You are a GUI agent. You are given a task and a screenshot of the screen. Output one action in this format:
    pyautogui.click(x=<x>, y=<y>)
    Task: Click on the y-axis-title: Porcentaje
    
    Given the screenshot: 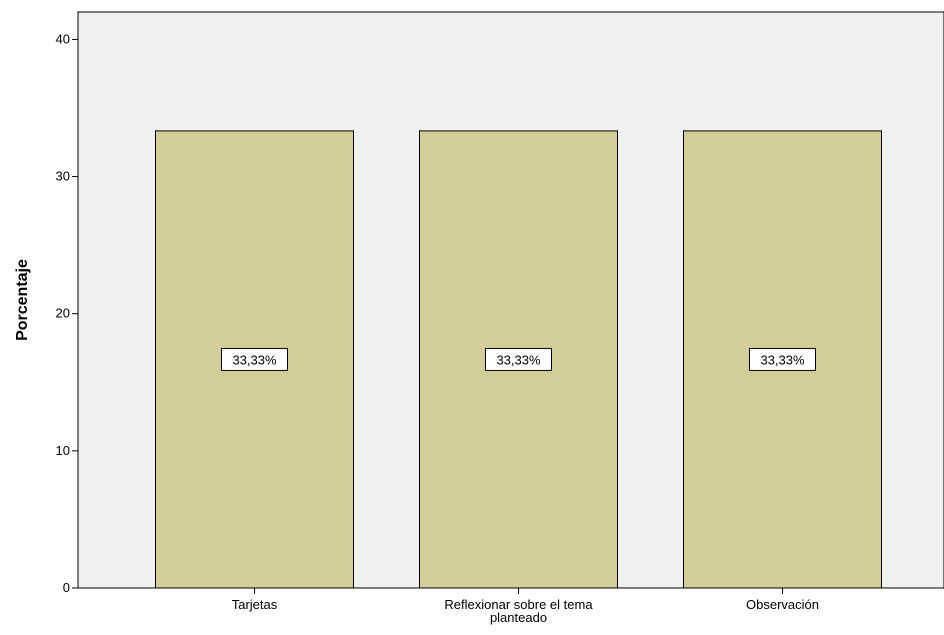 What is the action you would take?
    pyautogui.click(x=22, y=300)
    